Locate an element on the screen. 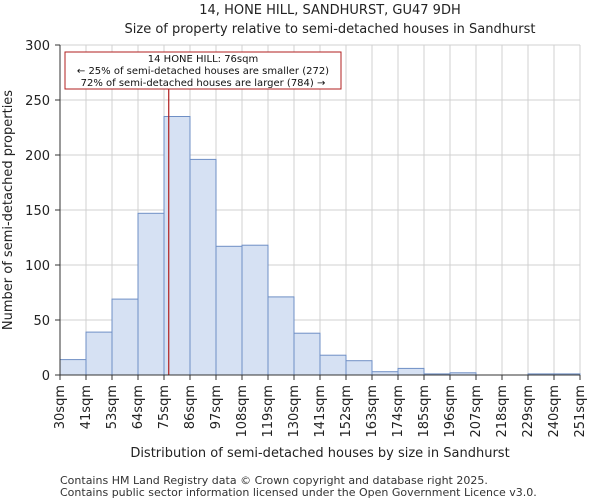 The image size is (600, 500). x-tick-label: 41sqm is located at coordinates (86, 407).